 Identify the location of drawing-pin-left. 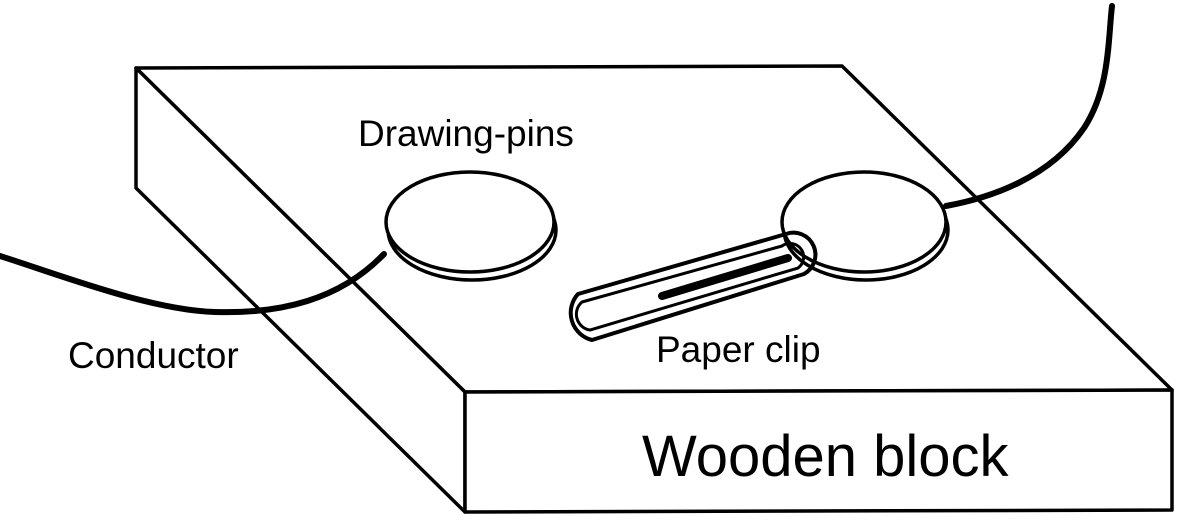
(471, 226).